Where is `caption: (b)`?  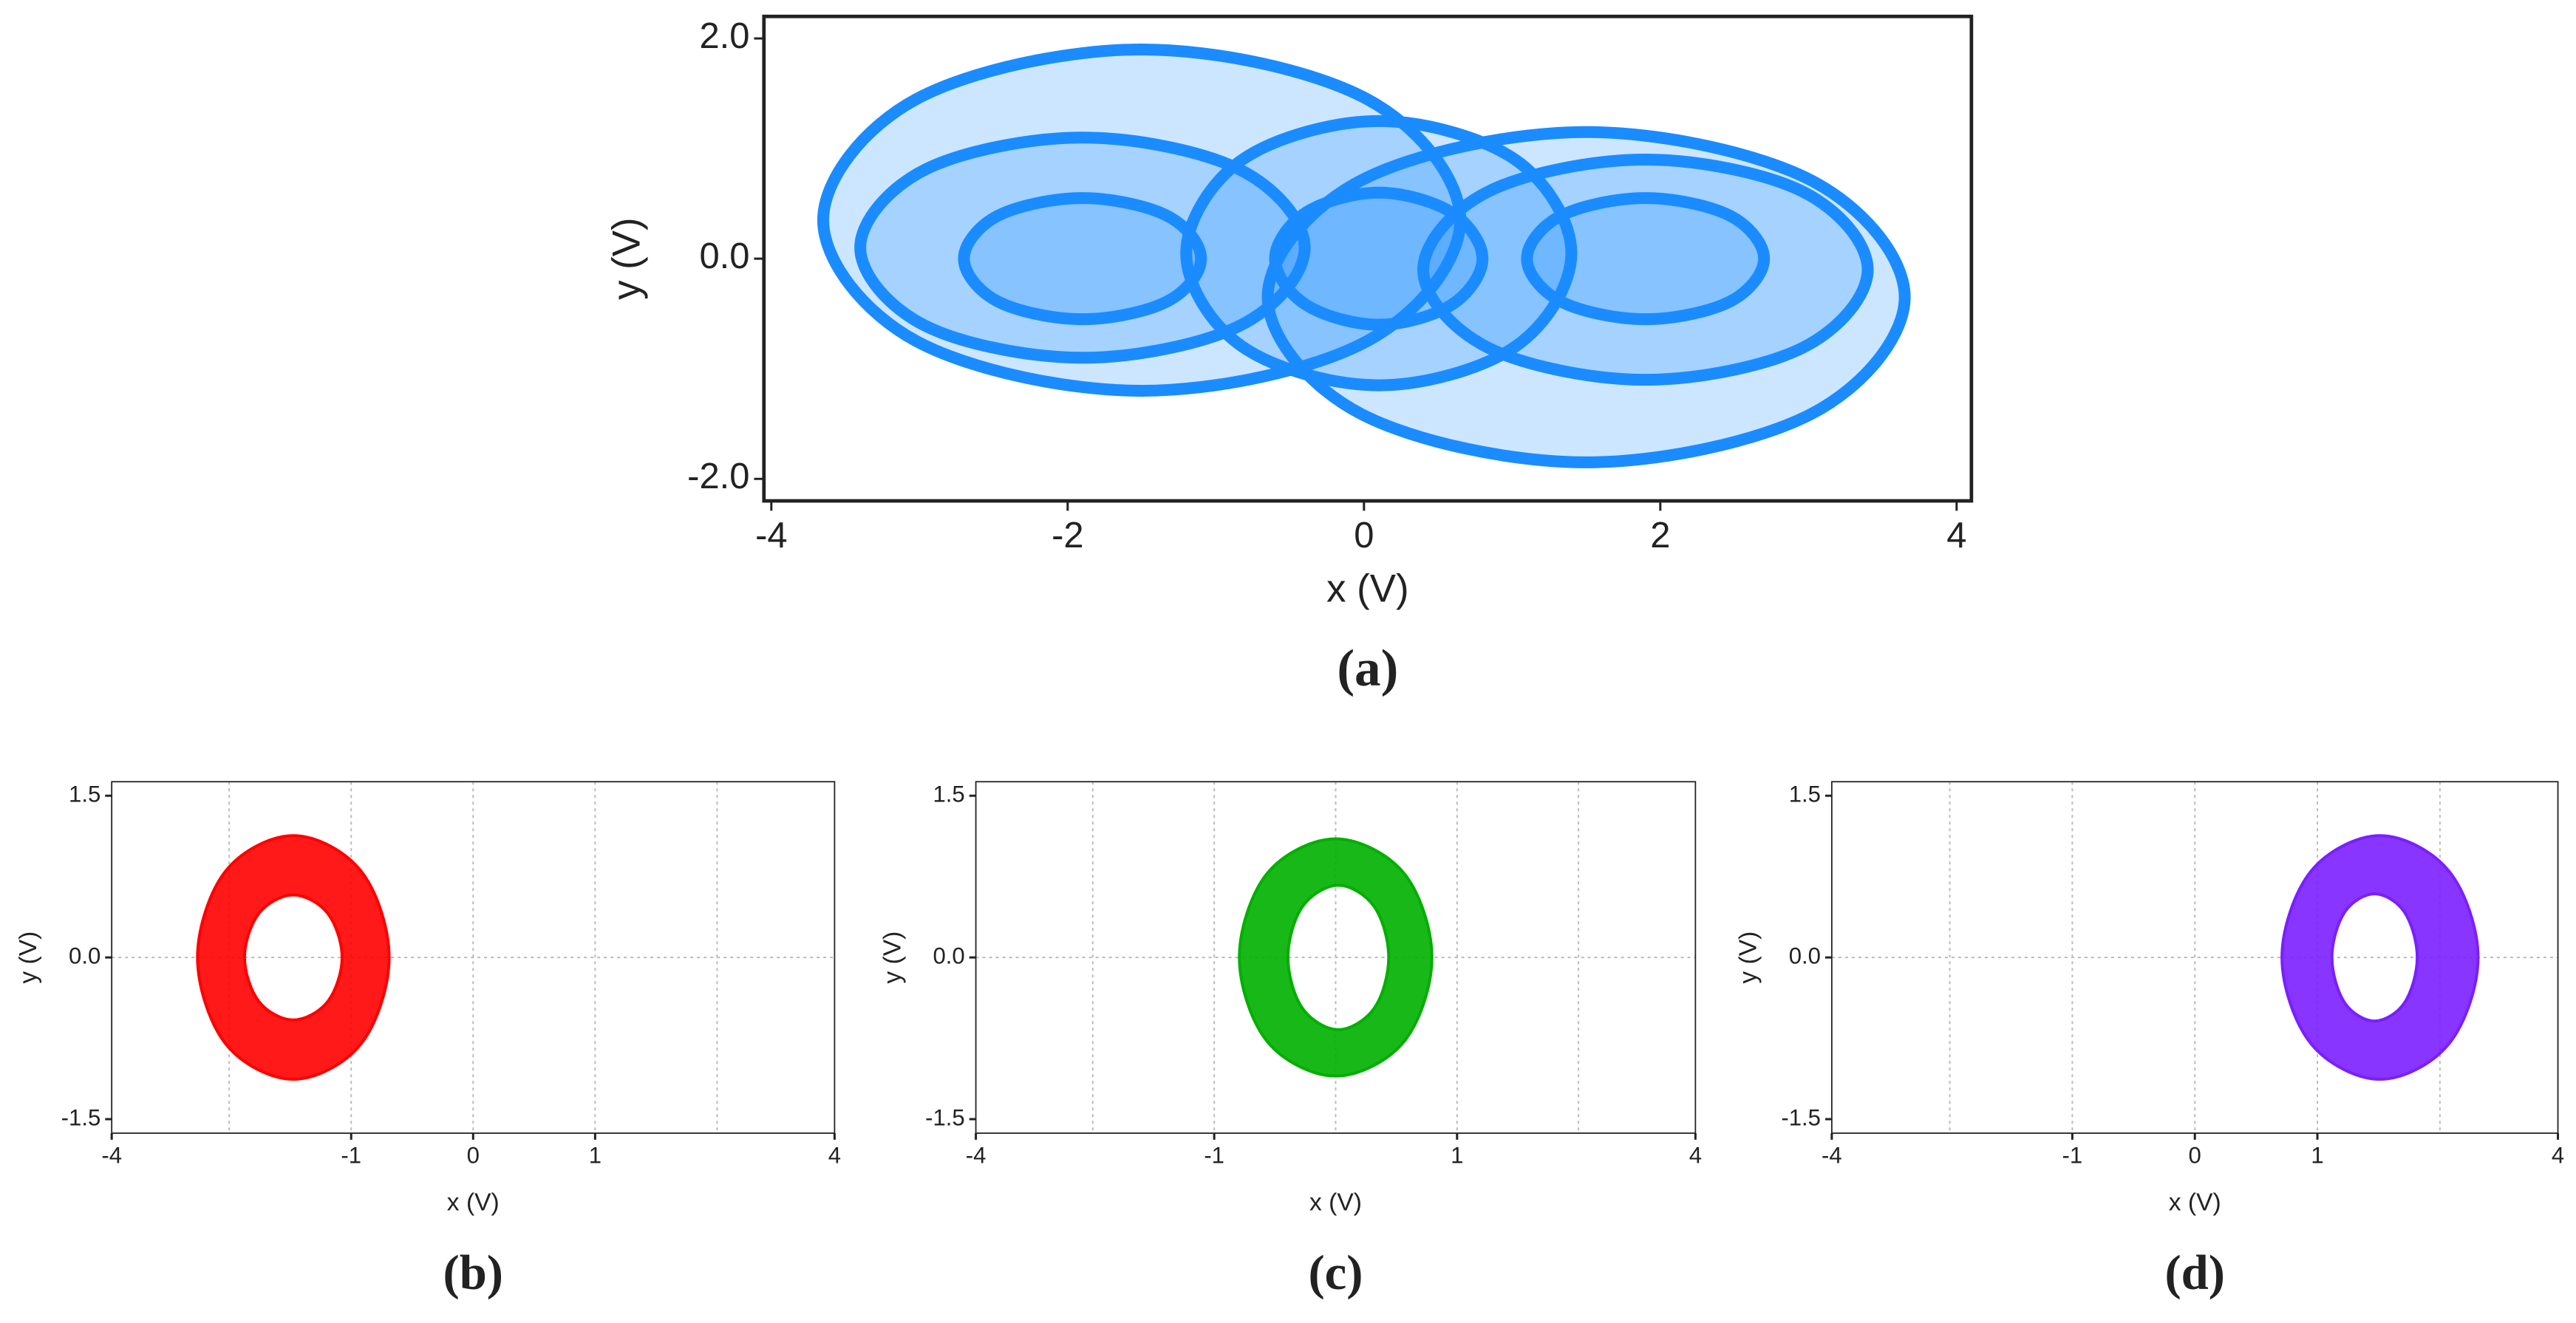
caption: (b) is located at coordinates (473, 1273).